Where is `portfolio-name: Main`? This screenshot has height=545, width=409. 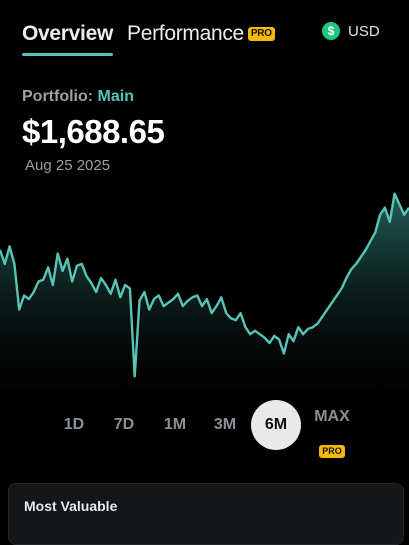
portfolio-name: Main is located at coordinates (115, 96).